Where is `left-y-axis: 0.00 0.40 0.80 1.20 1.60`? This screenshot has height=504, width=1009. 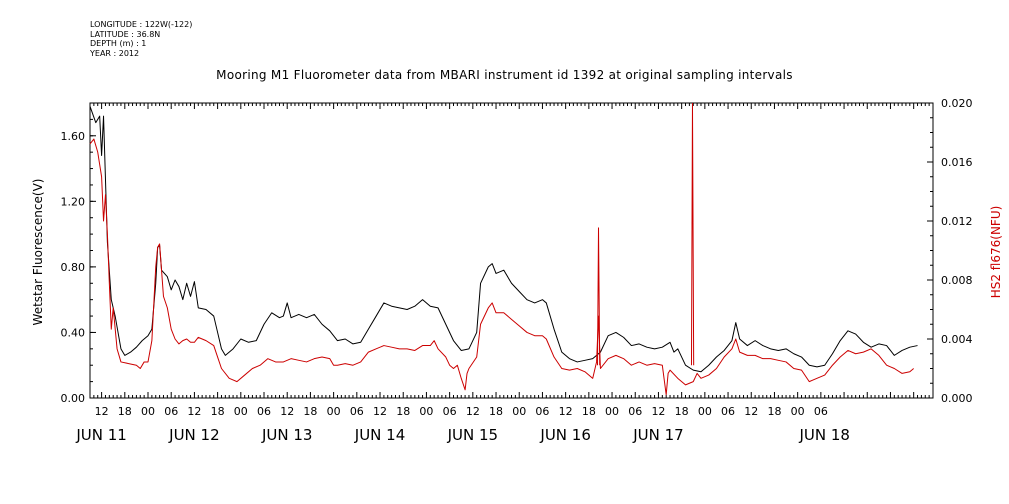
left-y-axis: 0.00 0.40 0.80 1.20 1.60 is located at coordinates (78, 253).